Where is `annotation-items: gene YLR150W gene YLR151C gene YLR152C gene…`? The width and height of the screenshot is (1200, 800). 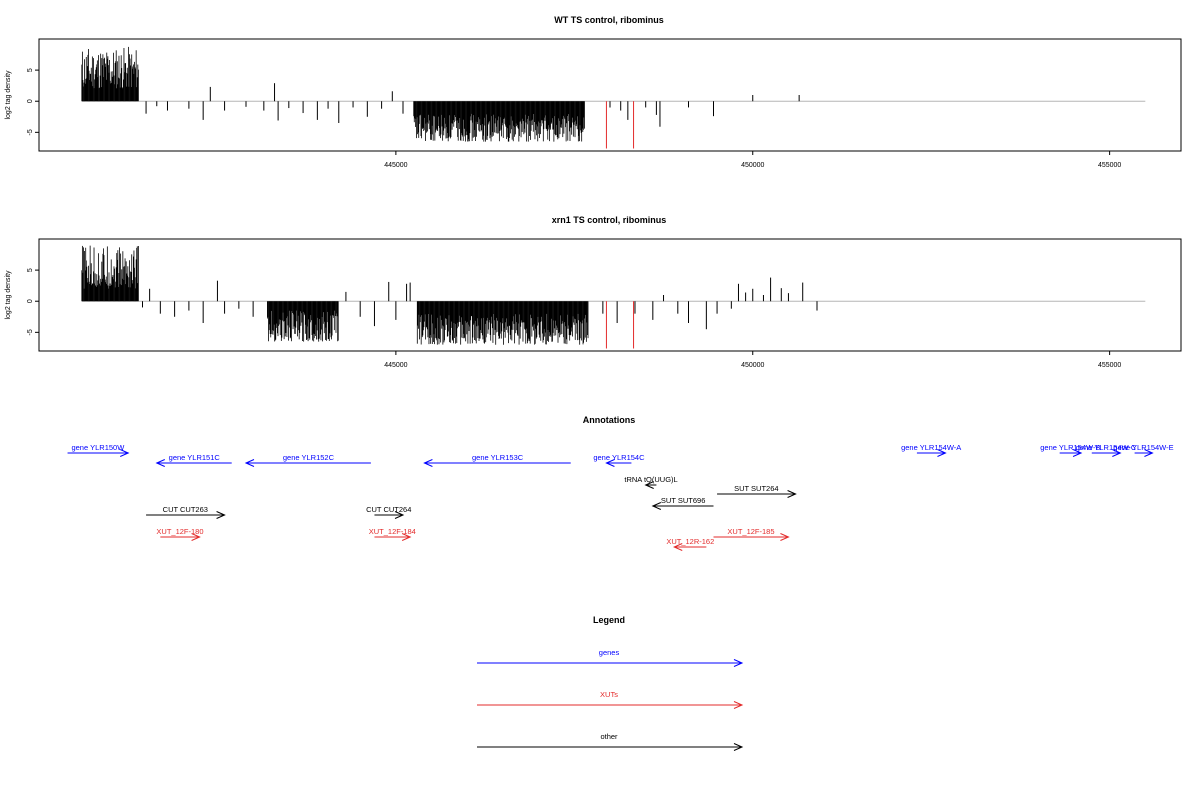 annotation-items: gene YLR150W gene YLR151C gene YLR152C gene… is located at coordinates (620, 497).